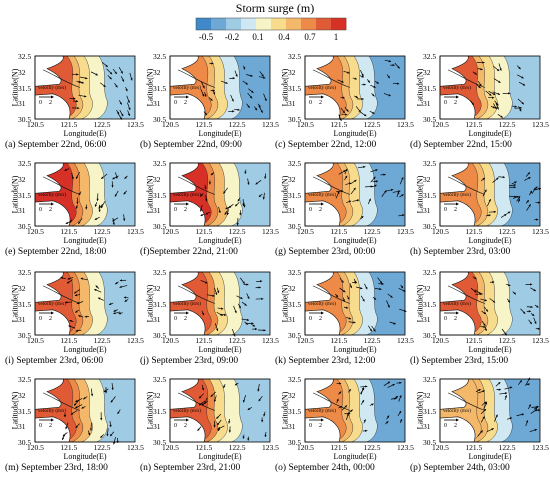  What do you see at coordinates (294, 24) in the screenshot?
I see `colorbar-segment` at bounding box center [294, 24].